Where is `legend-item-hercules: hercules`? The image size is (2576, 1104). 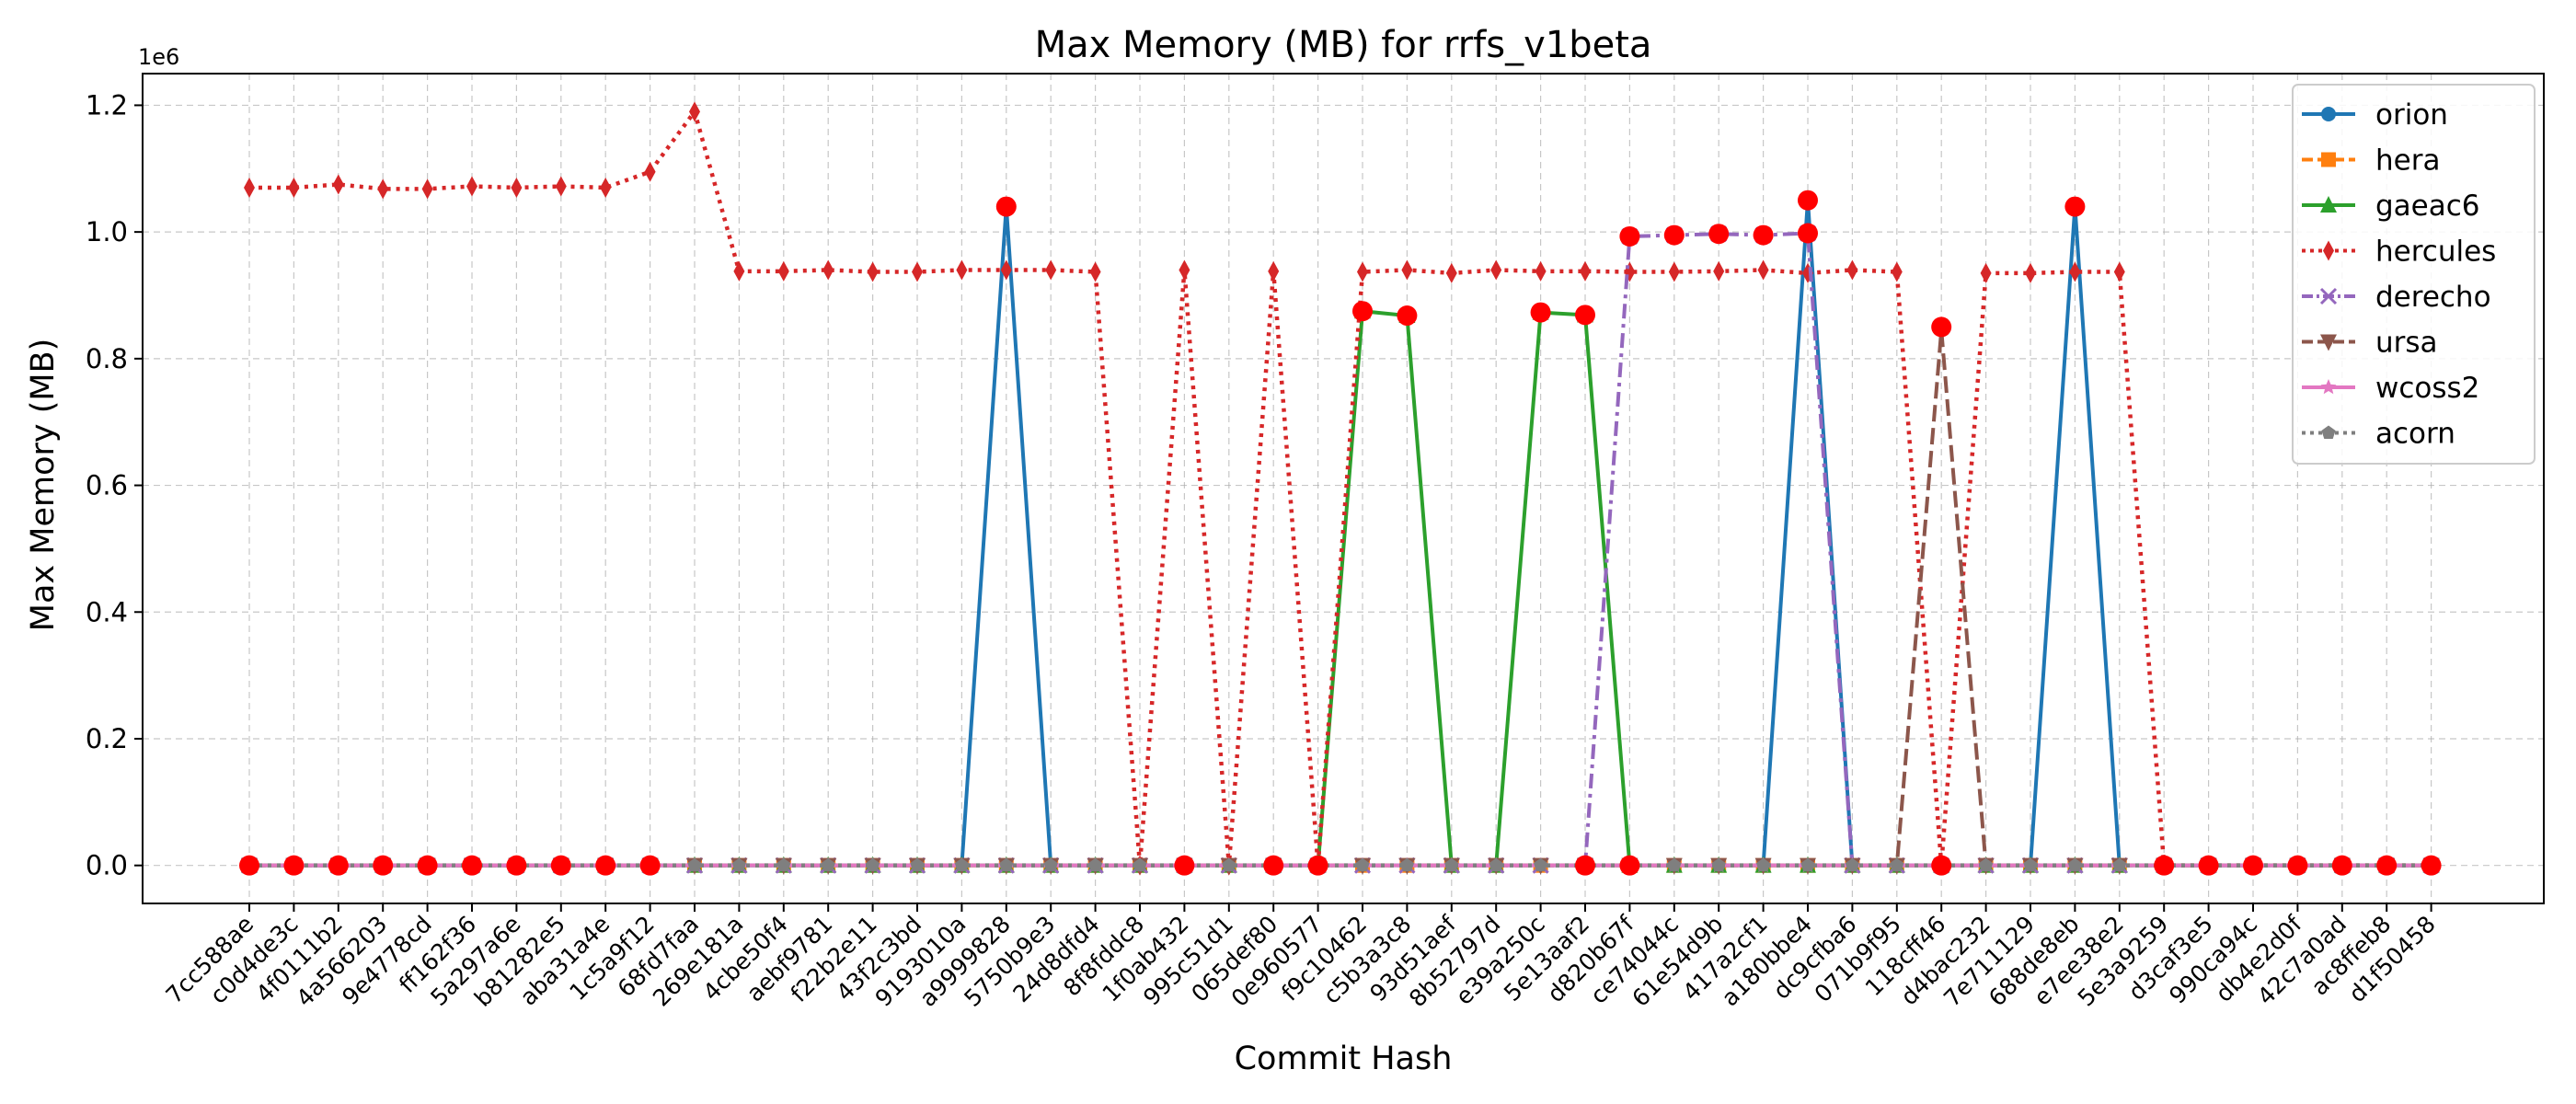 legend-item-hercules: hercules is located at coordinates (2399, 252).